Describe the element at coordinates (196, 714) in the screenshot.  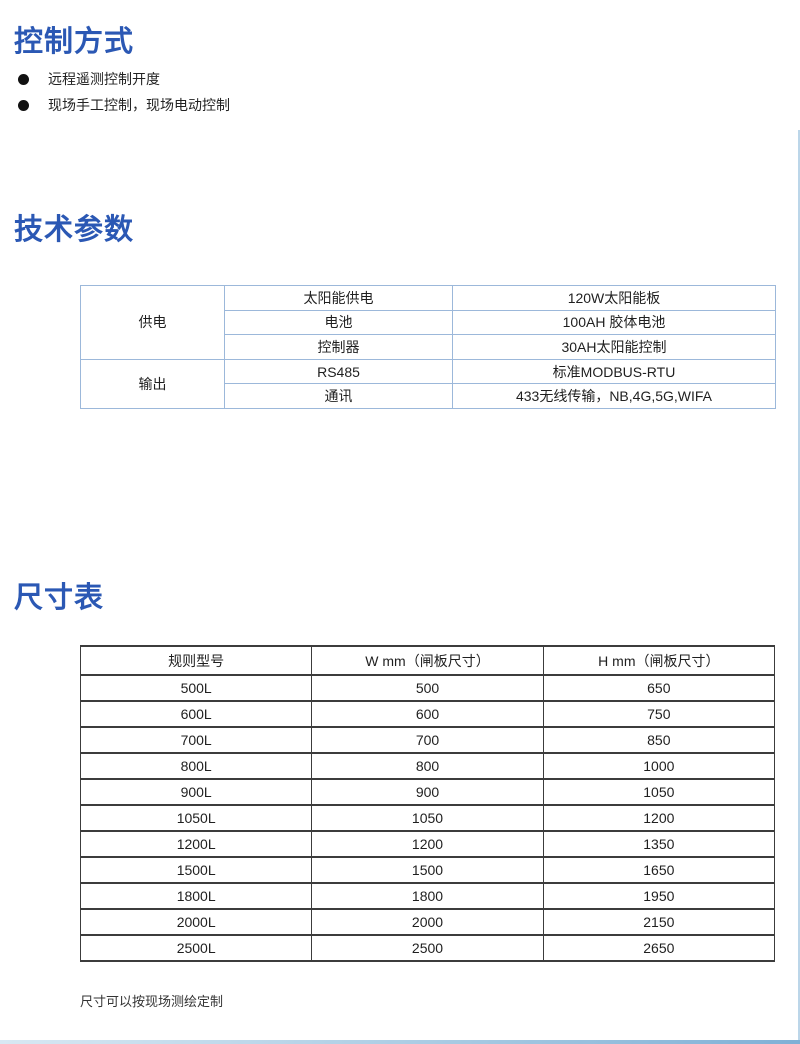
I see `model-cell: 600L` at that location.